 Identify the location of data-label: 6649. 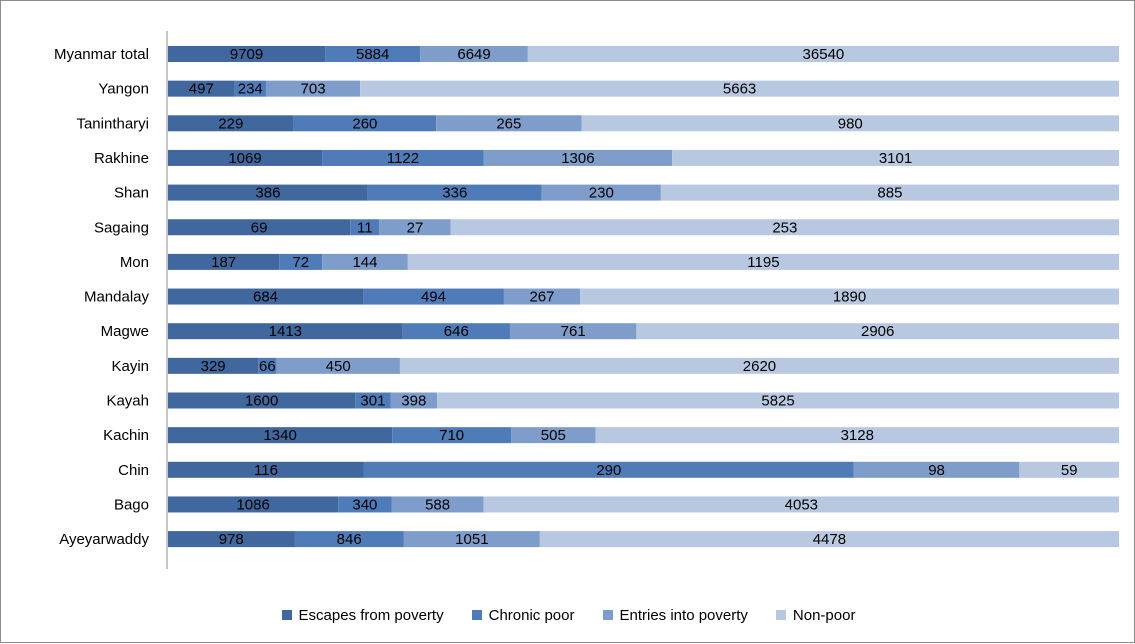
(473, 54).